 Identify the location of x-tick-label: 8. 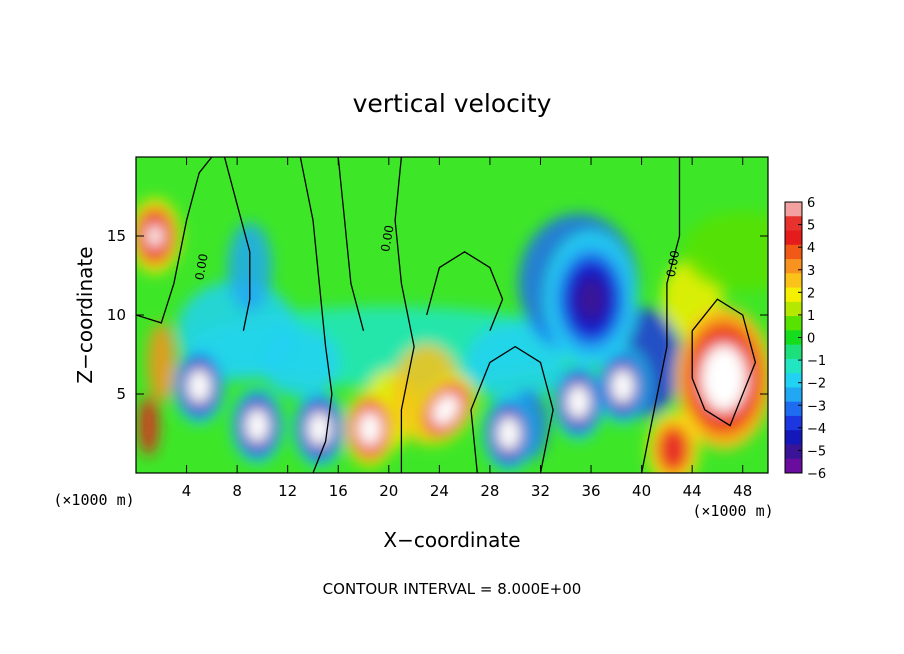
(237, 491).